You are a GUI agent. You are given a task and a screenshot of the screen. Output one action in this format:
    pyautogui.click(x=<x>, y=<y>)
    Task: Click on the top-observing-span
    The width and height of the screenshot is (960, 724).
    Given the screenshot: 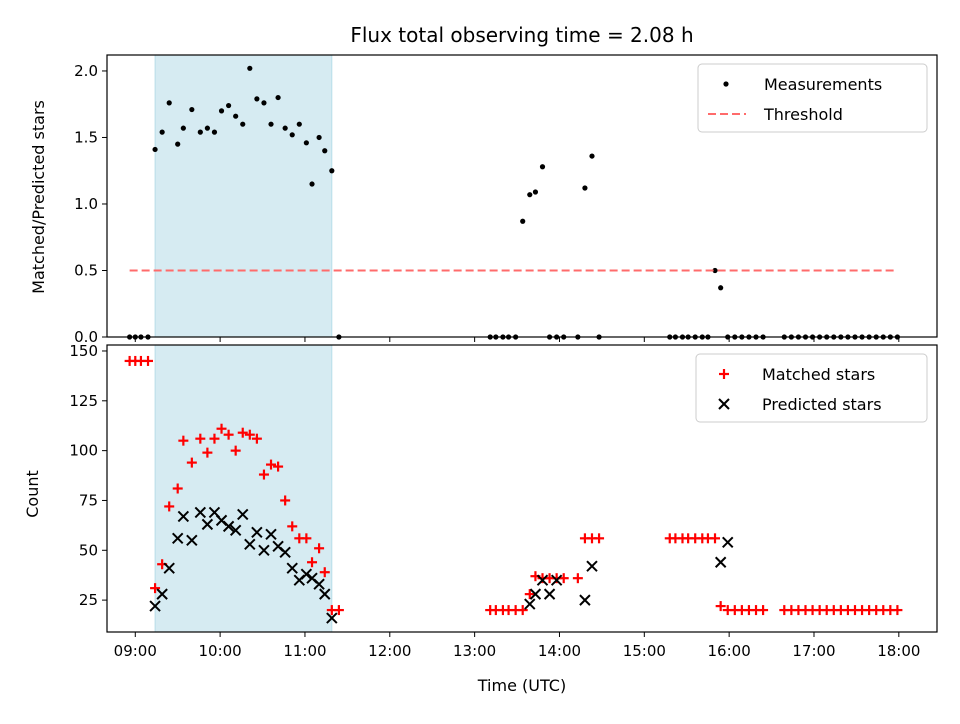 What is the action you would take?
    pyautogui.click(x=243, y=196)
    